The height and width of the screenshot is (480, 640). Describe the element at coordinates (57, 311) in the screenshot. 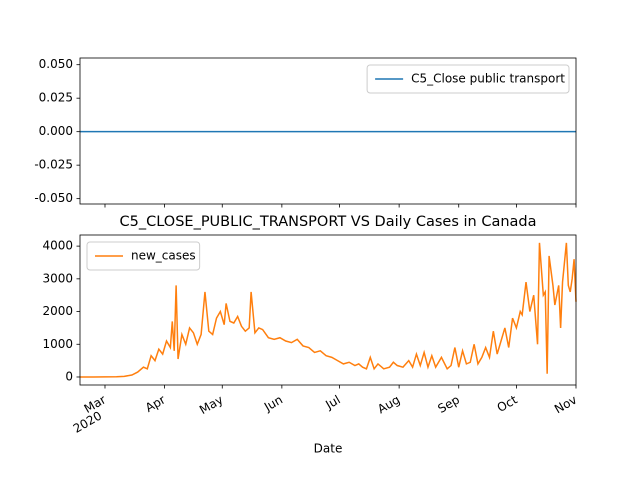

I see `y-tick-label: 2000` at that location.